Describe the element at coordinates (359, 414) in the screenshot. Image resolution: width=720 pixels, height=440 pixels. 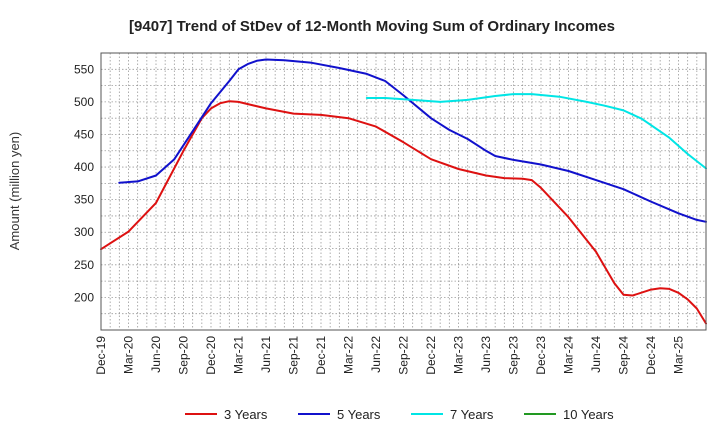
I see `legend-label: 5 Years` at that location.